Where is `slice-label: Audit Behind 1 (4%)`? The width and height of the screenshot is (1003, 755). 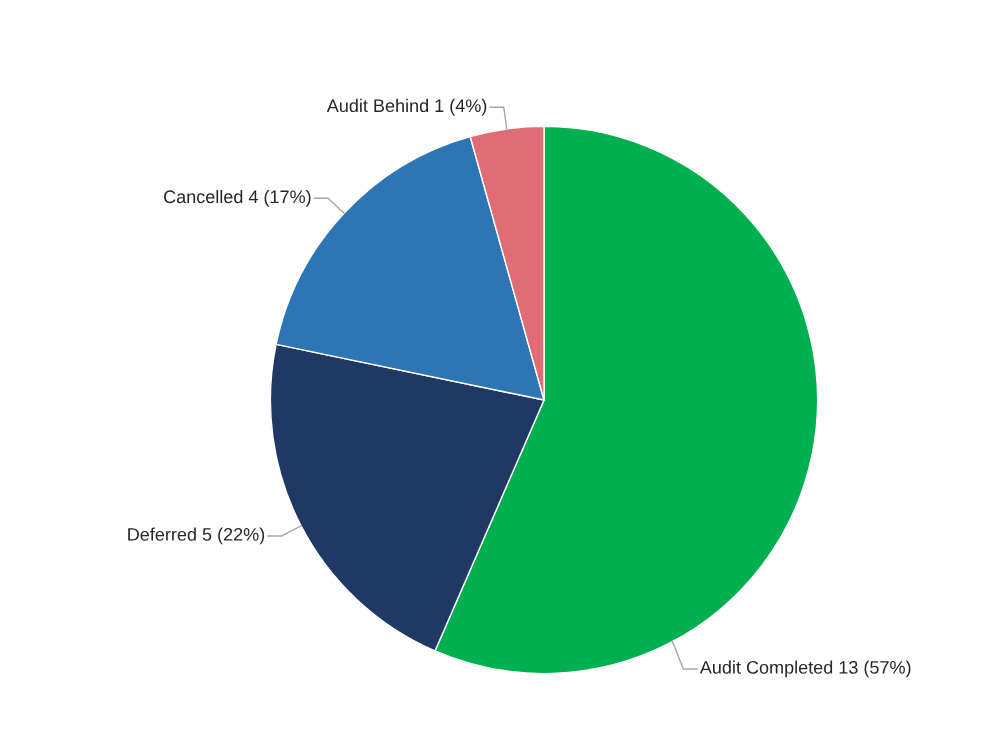
slice-label: Audit Behind 1 (4%) is located at coordinates (406, 107).